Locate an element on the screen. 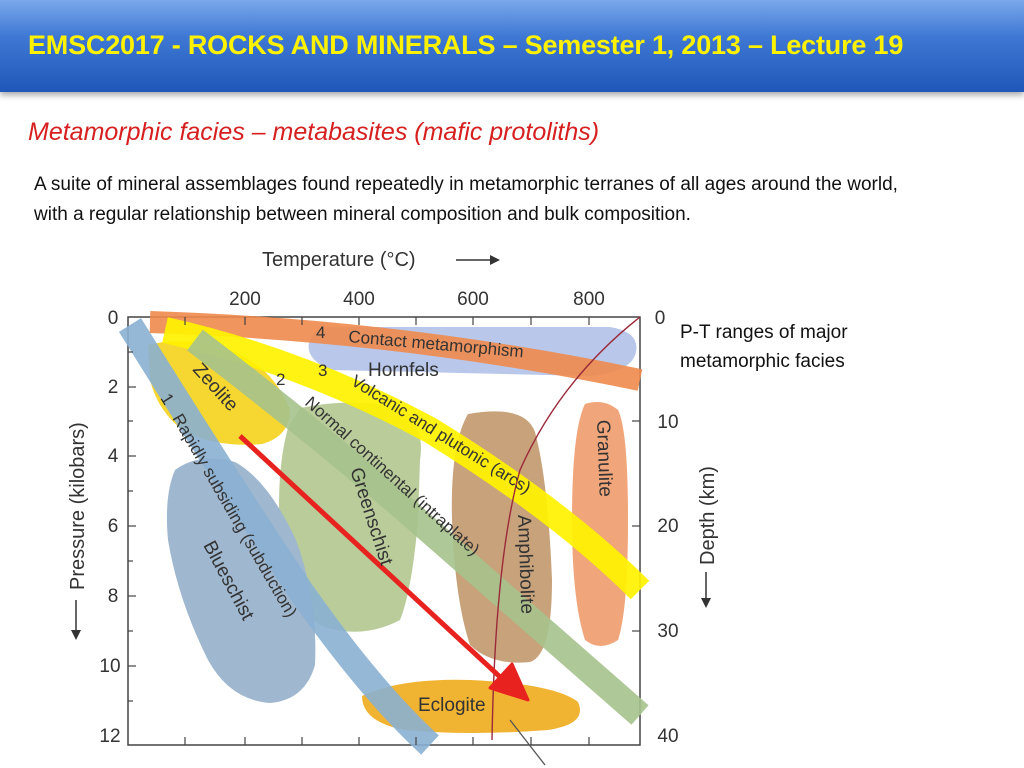 The image size is (1024, 768). temperature-tick-label: 200 is located at coordinates (245, 299).